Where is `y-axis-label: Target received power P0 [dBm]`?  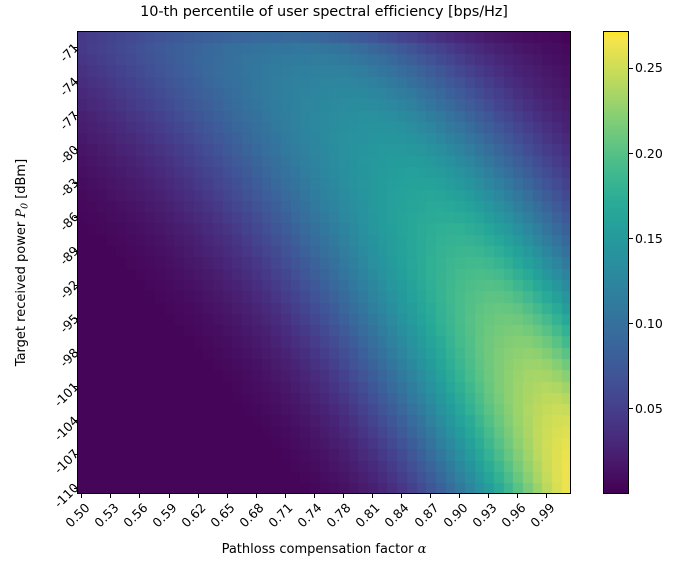
y-axis-label: Target received power P0 [dBm] is located at coordinates (22, 262).